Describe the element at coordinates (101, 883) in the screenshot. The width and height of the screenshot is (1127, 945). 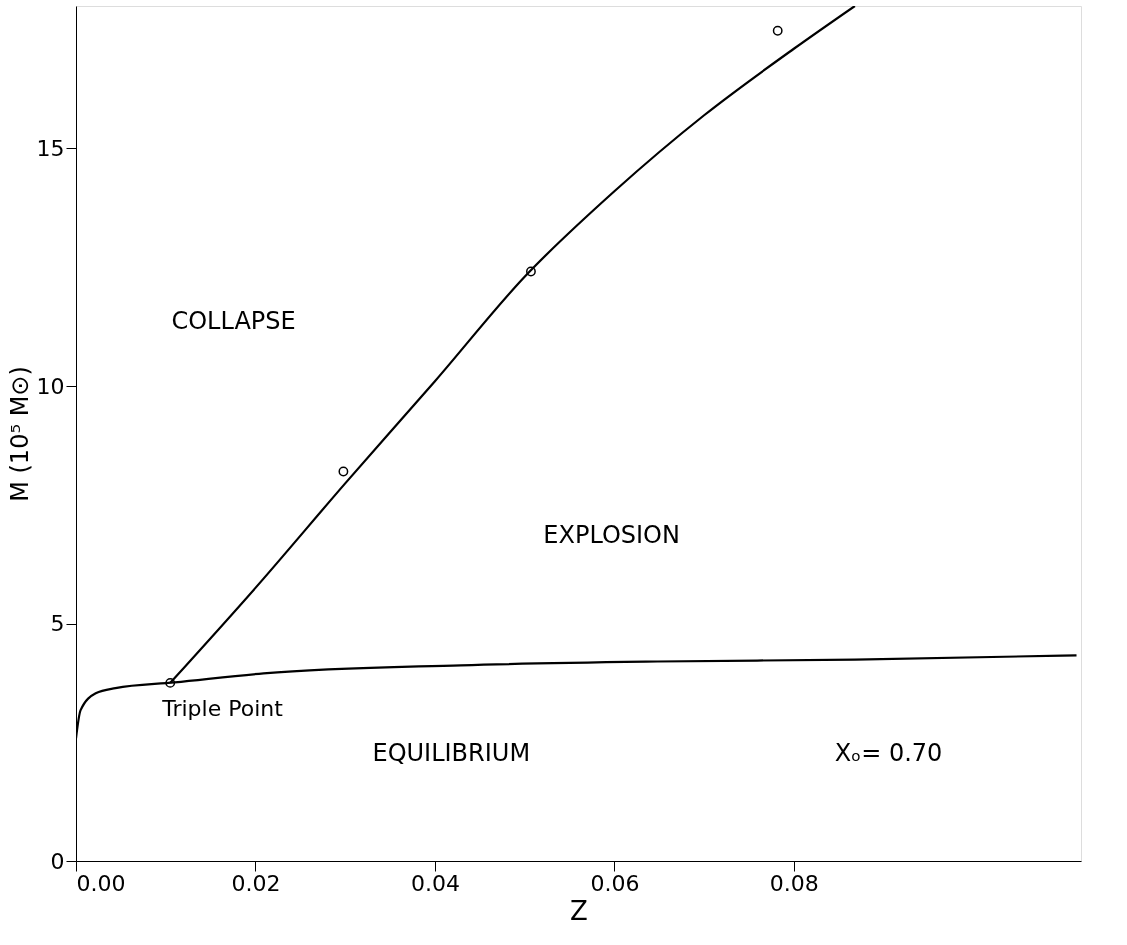
I see `x-tick-label: 0.00` at that location.